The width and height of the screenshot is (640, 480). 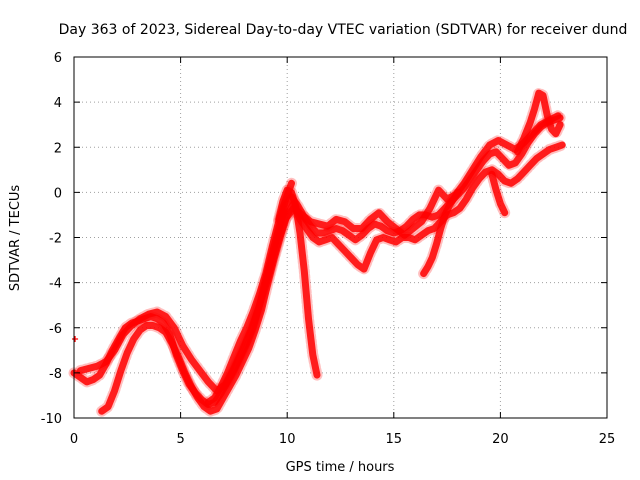 What do you see at coordinates (55, 284) in the screenshot?
I see `y-tick-label: -4` at bounding box center [55, 284].